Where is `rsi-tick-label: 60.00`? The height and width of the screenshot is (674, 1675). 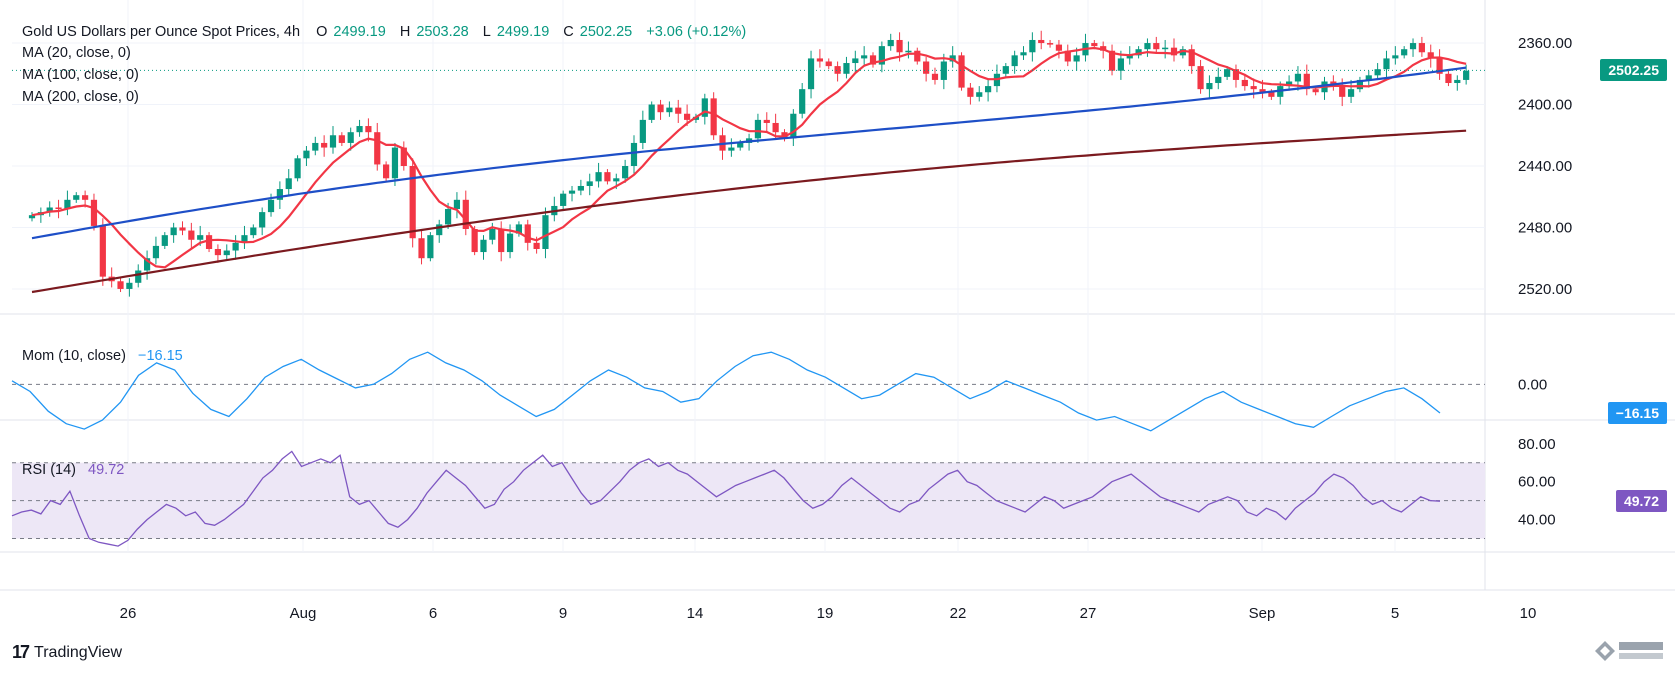 rsi-tick-label: 60.00 is located at coordinates (1537, 482).